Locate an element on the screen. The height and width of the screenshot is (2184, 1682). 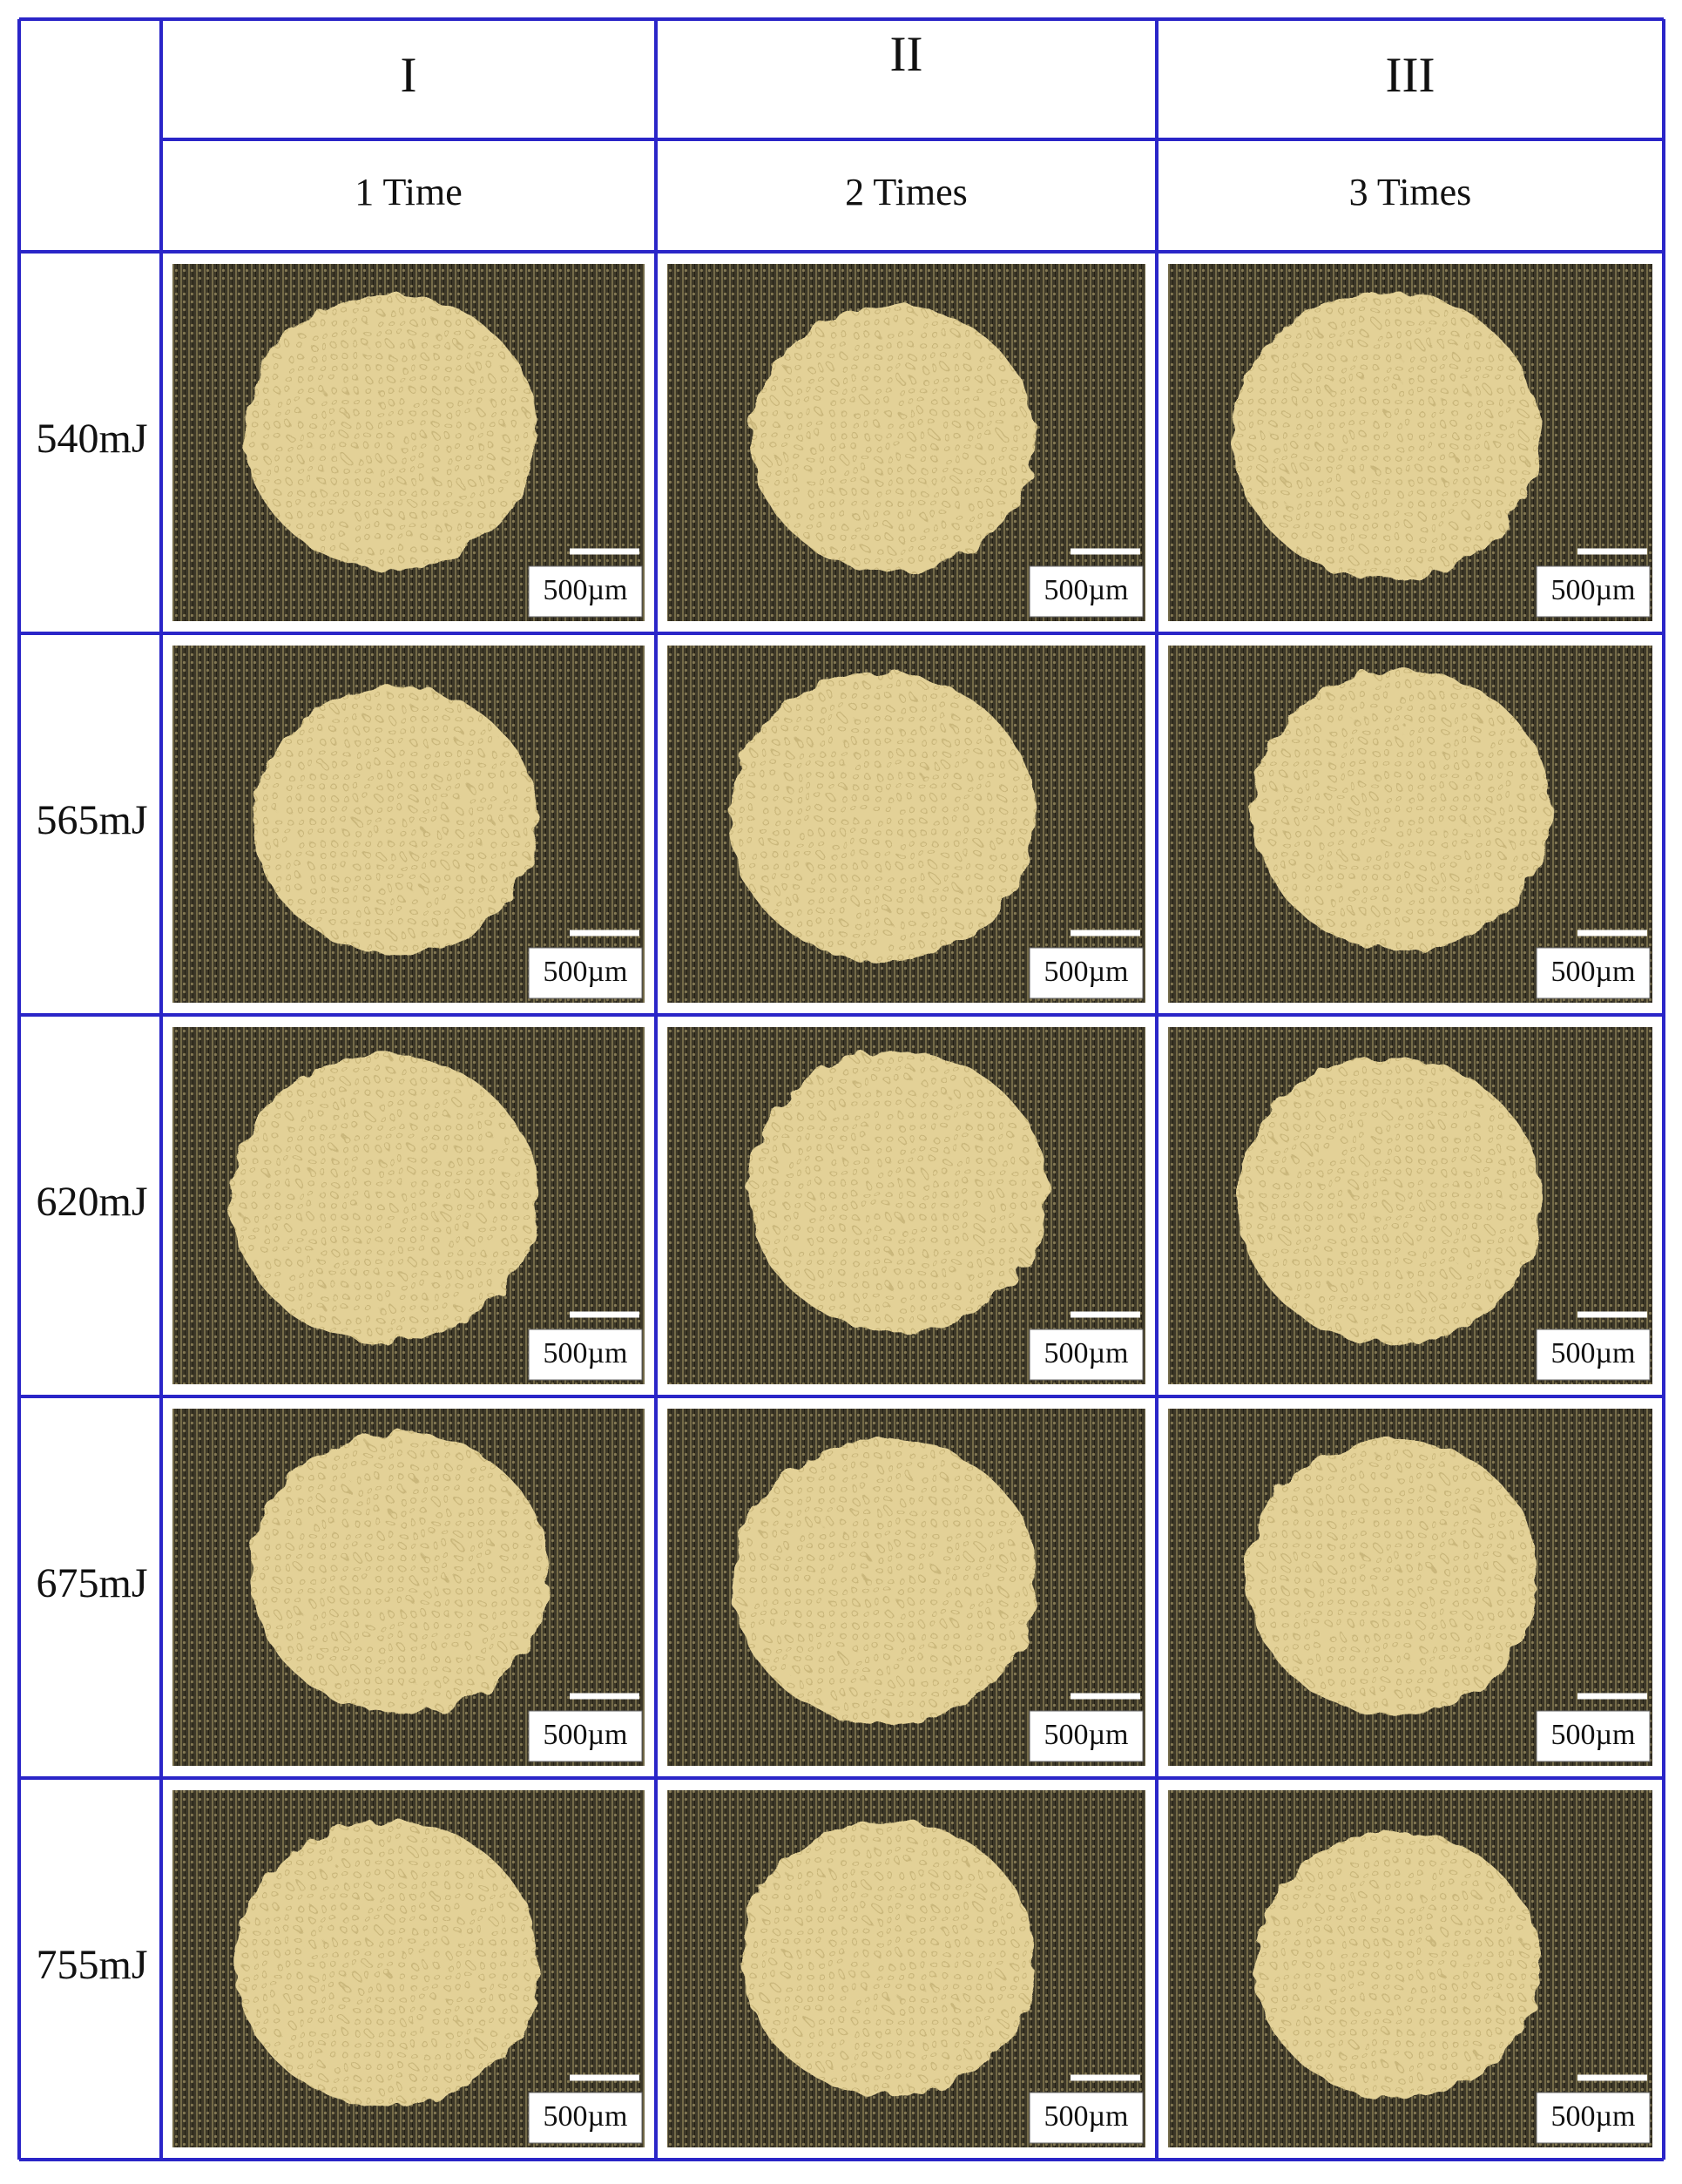
column-numeral: I is located at coordinates (409, 75).